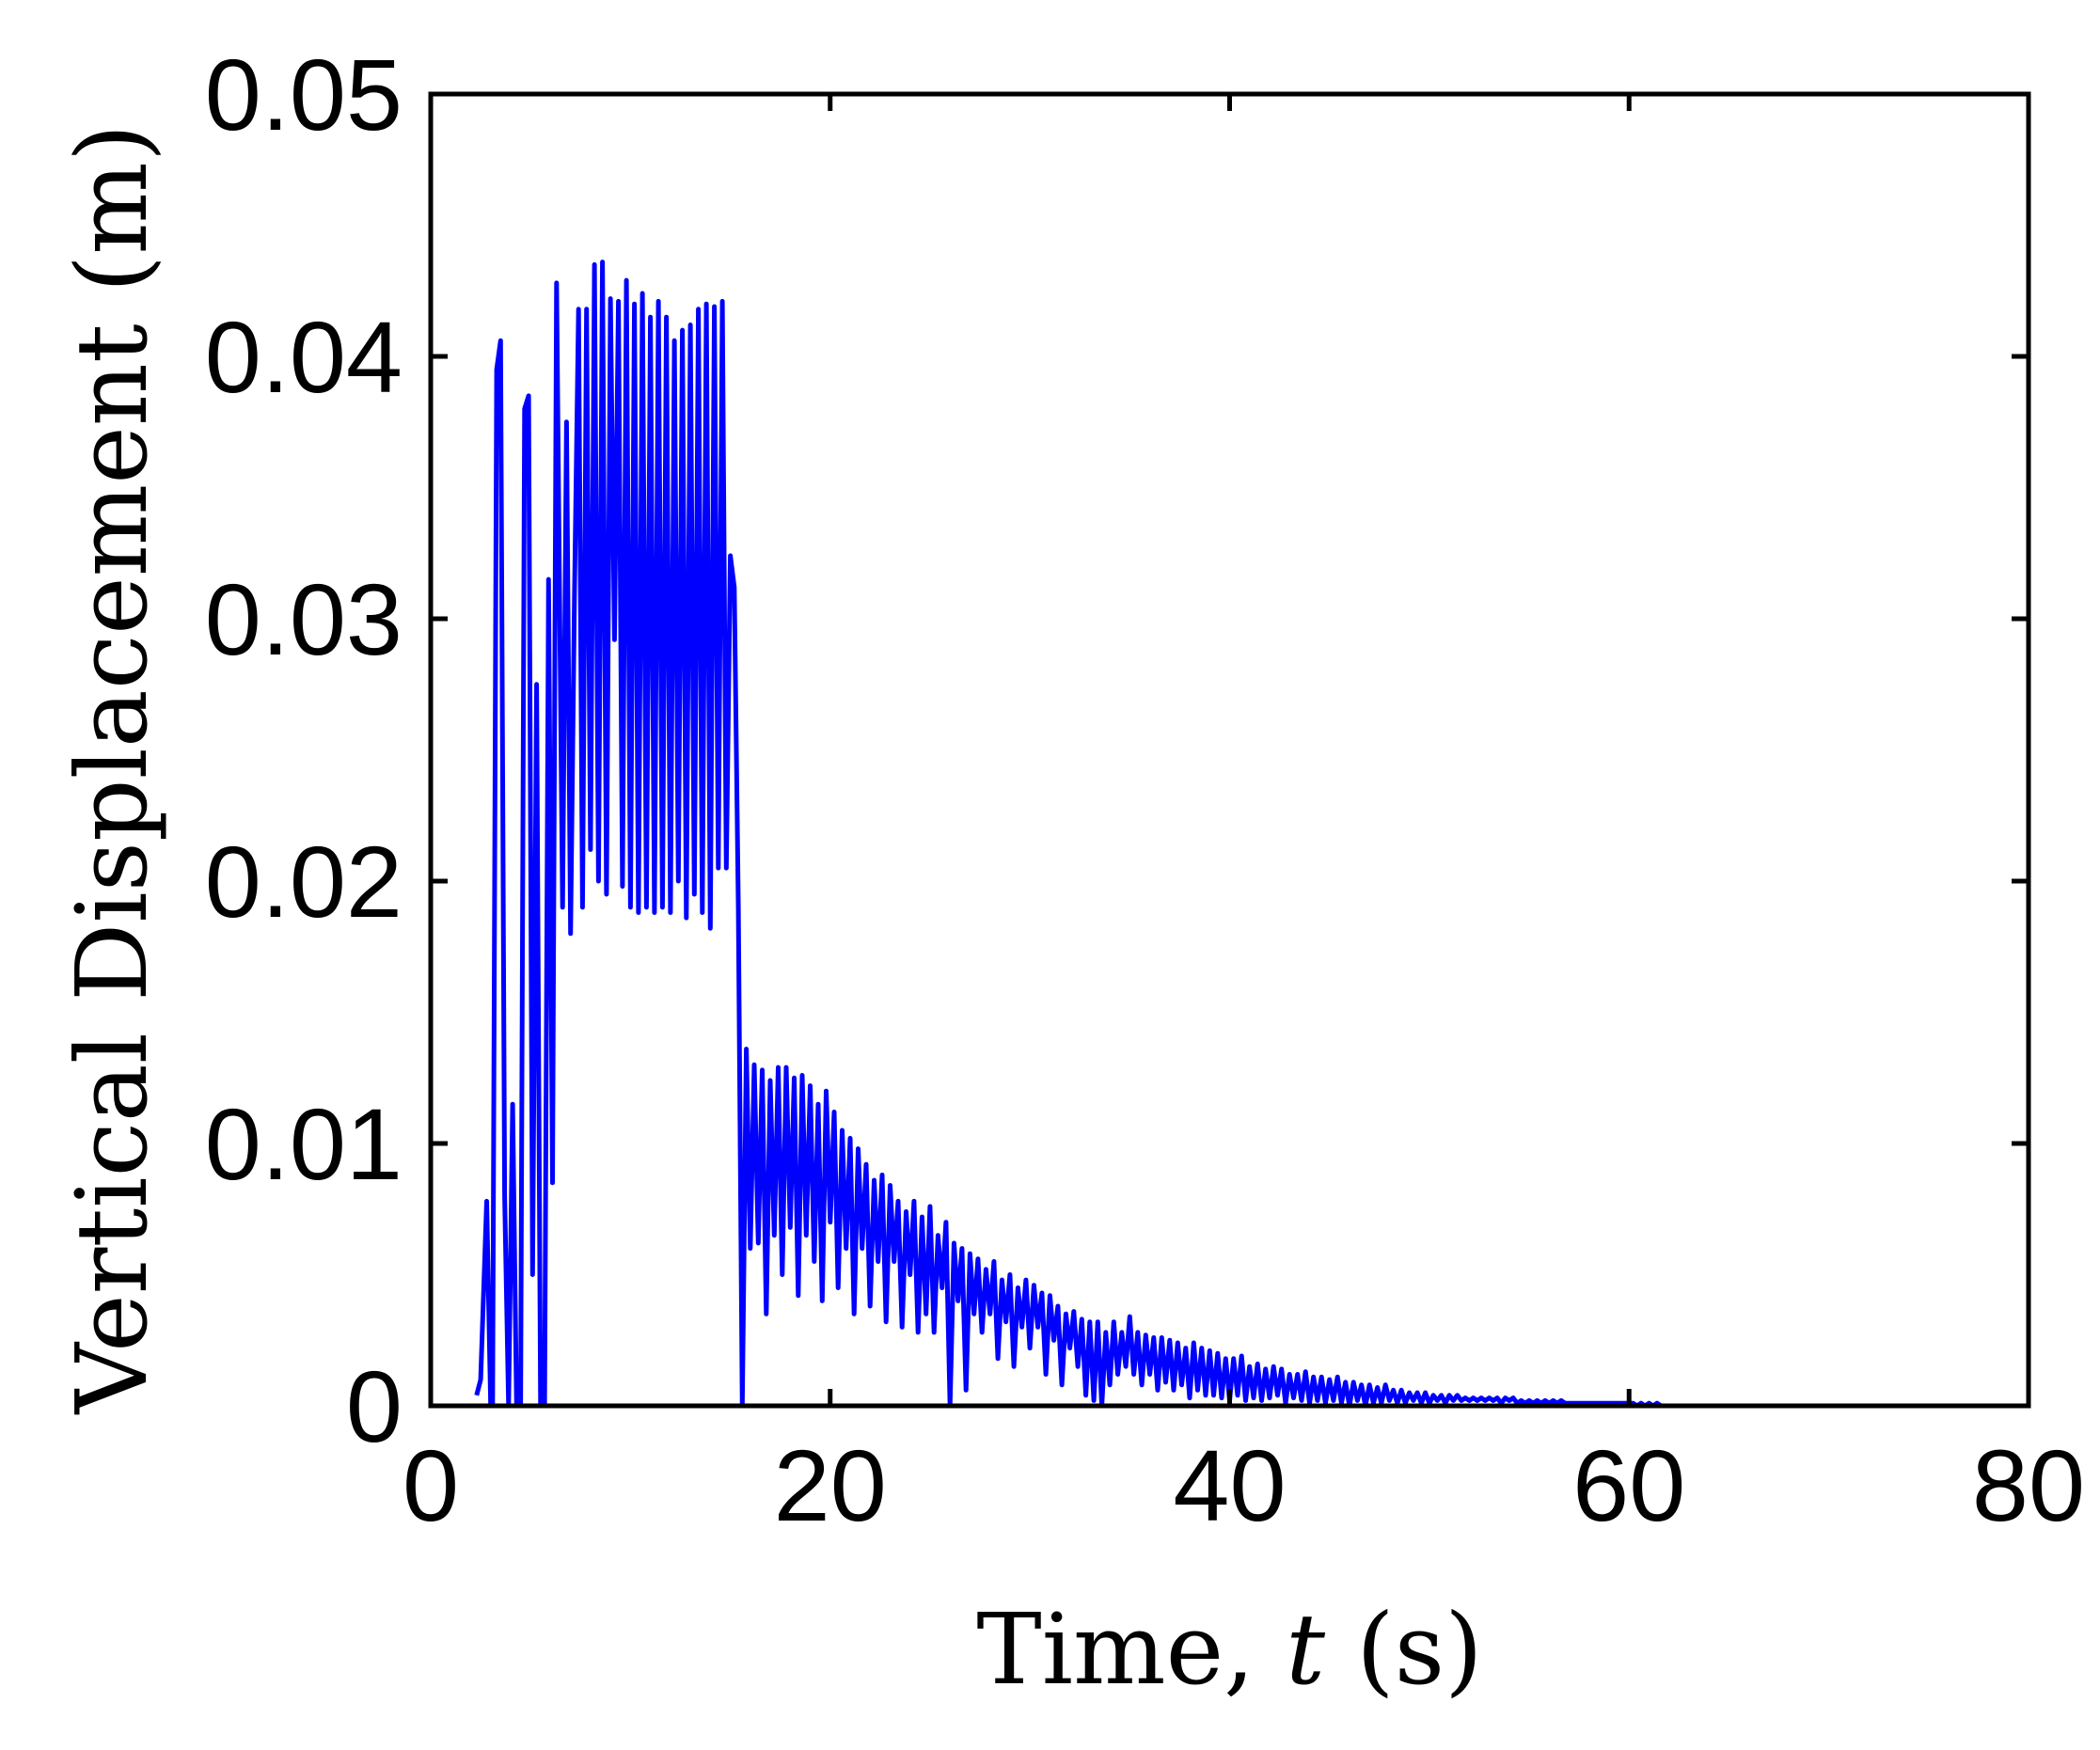 This screenshot has height=1750, width=2100. Describe the element at coordinates (1131, 1649) in the screenshot. I see `x-axis-title-text: Time,` at that location.